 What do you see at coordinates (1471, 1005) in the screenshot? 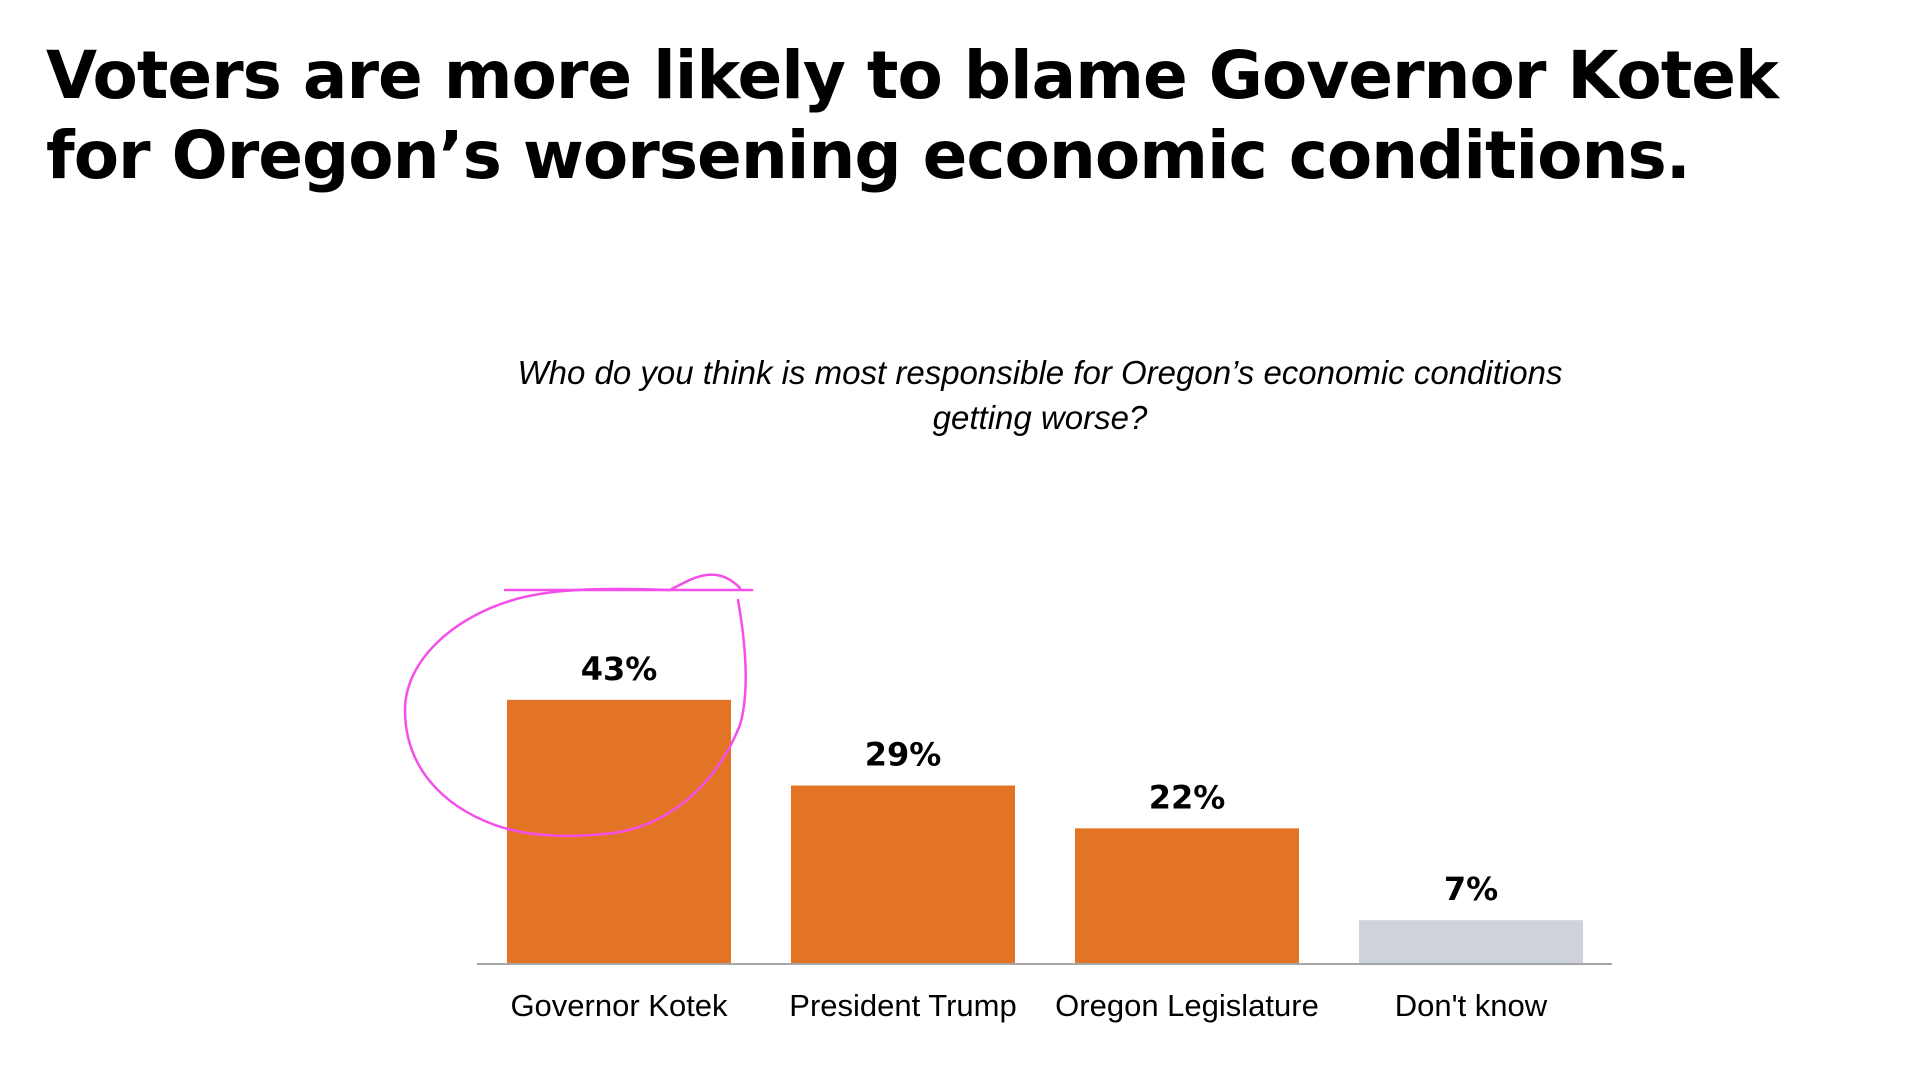
I see `category-label-don-t-know: Don't know` at bounding box center [1471, 1005].